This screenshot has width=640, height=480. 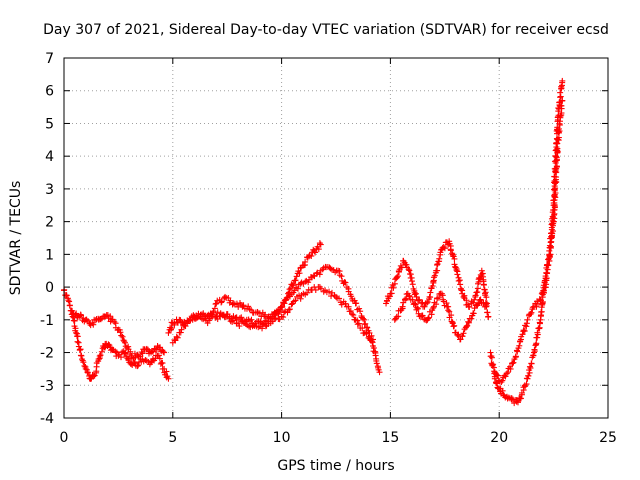 What do you see at coordinates (608, 438) in the screenshot?
I see `x-tick-label: 25` at bounding box center [608, 438].